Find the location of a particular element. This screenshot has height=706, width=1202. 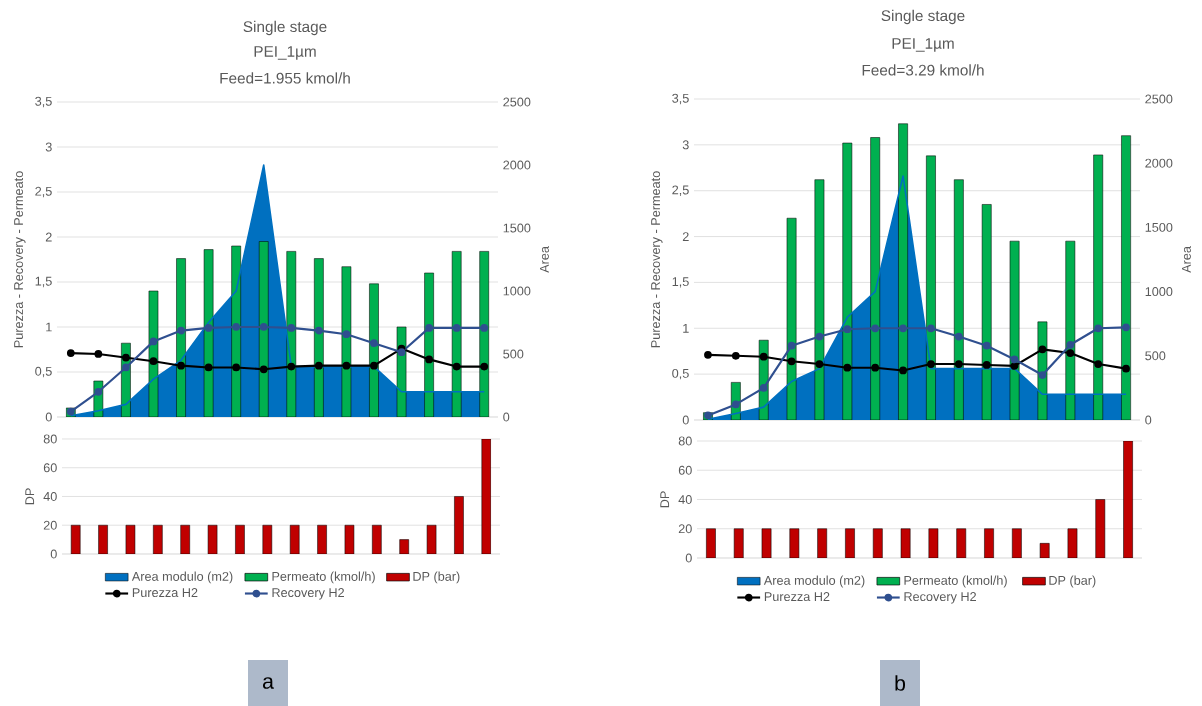

text: a is located at coordinates (268, 683).